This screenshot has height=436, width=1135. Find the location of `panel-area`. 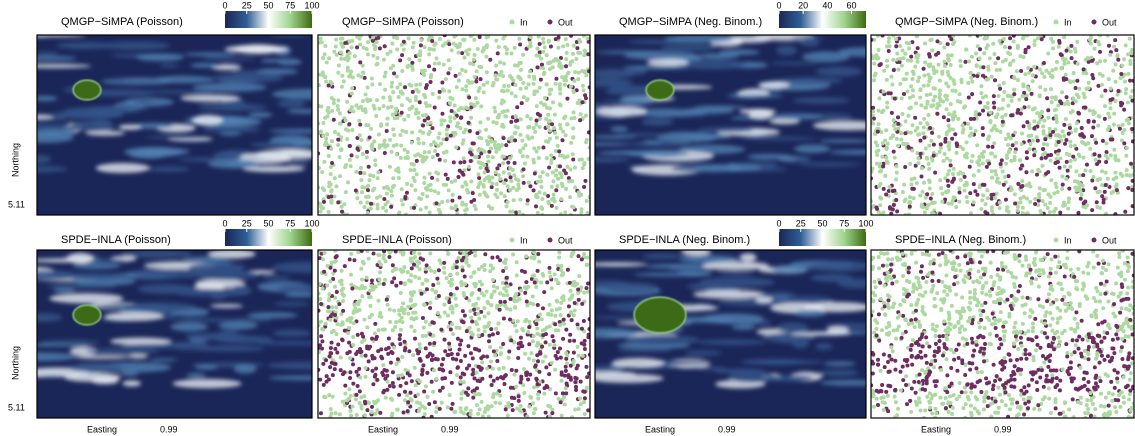

panel-area is located at coordinates (454, 125).